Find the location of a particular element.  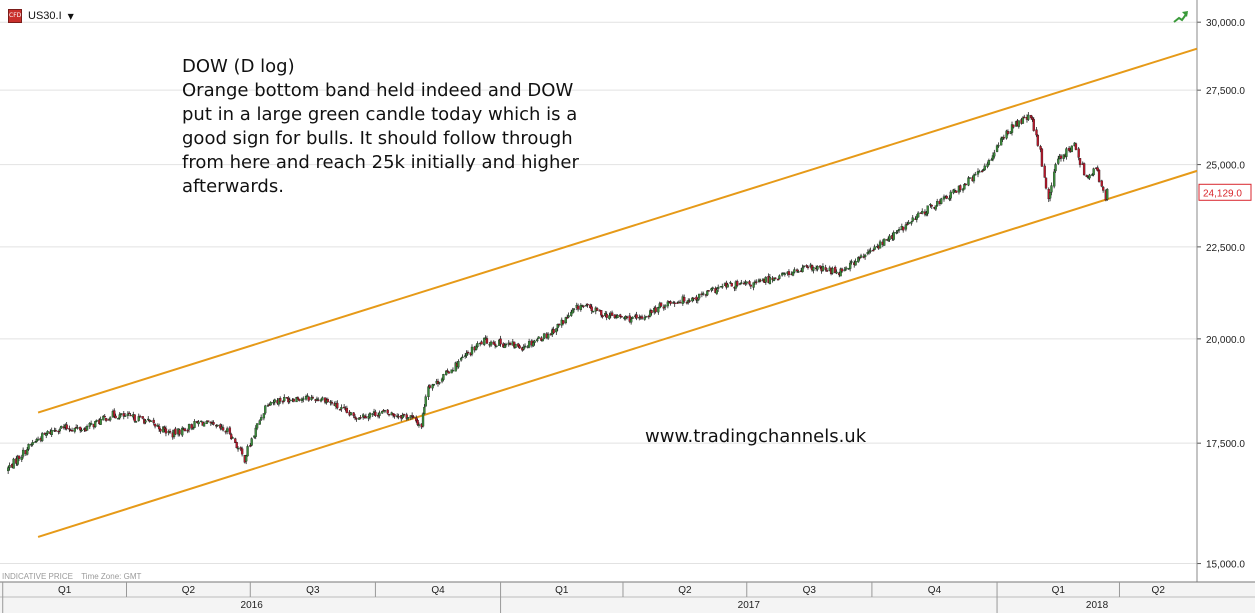

year-label: 2016 is located at coordinates (252, 605).